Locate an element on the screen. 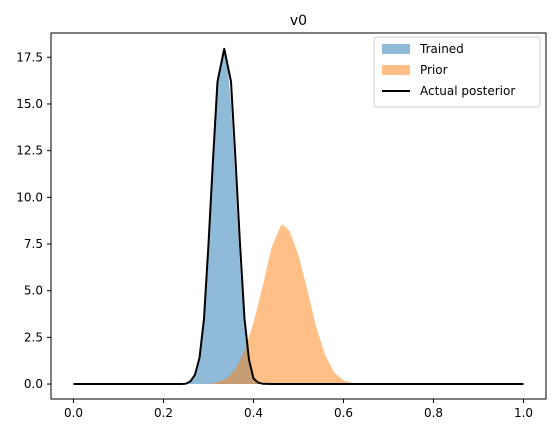 The width and height of the screenshot is (556, 433). y-tick-label: 17.5 is located at coordinates (29, 57).